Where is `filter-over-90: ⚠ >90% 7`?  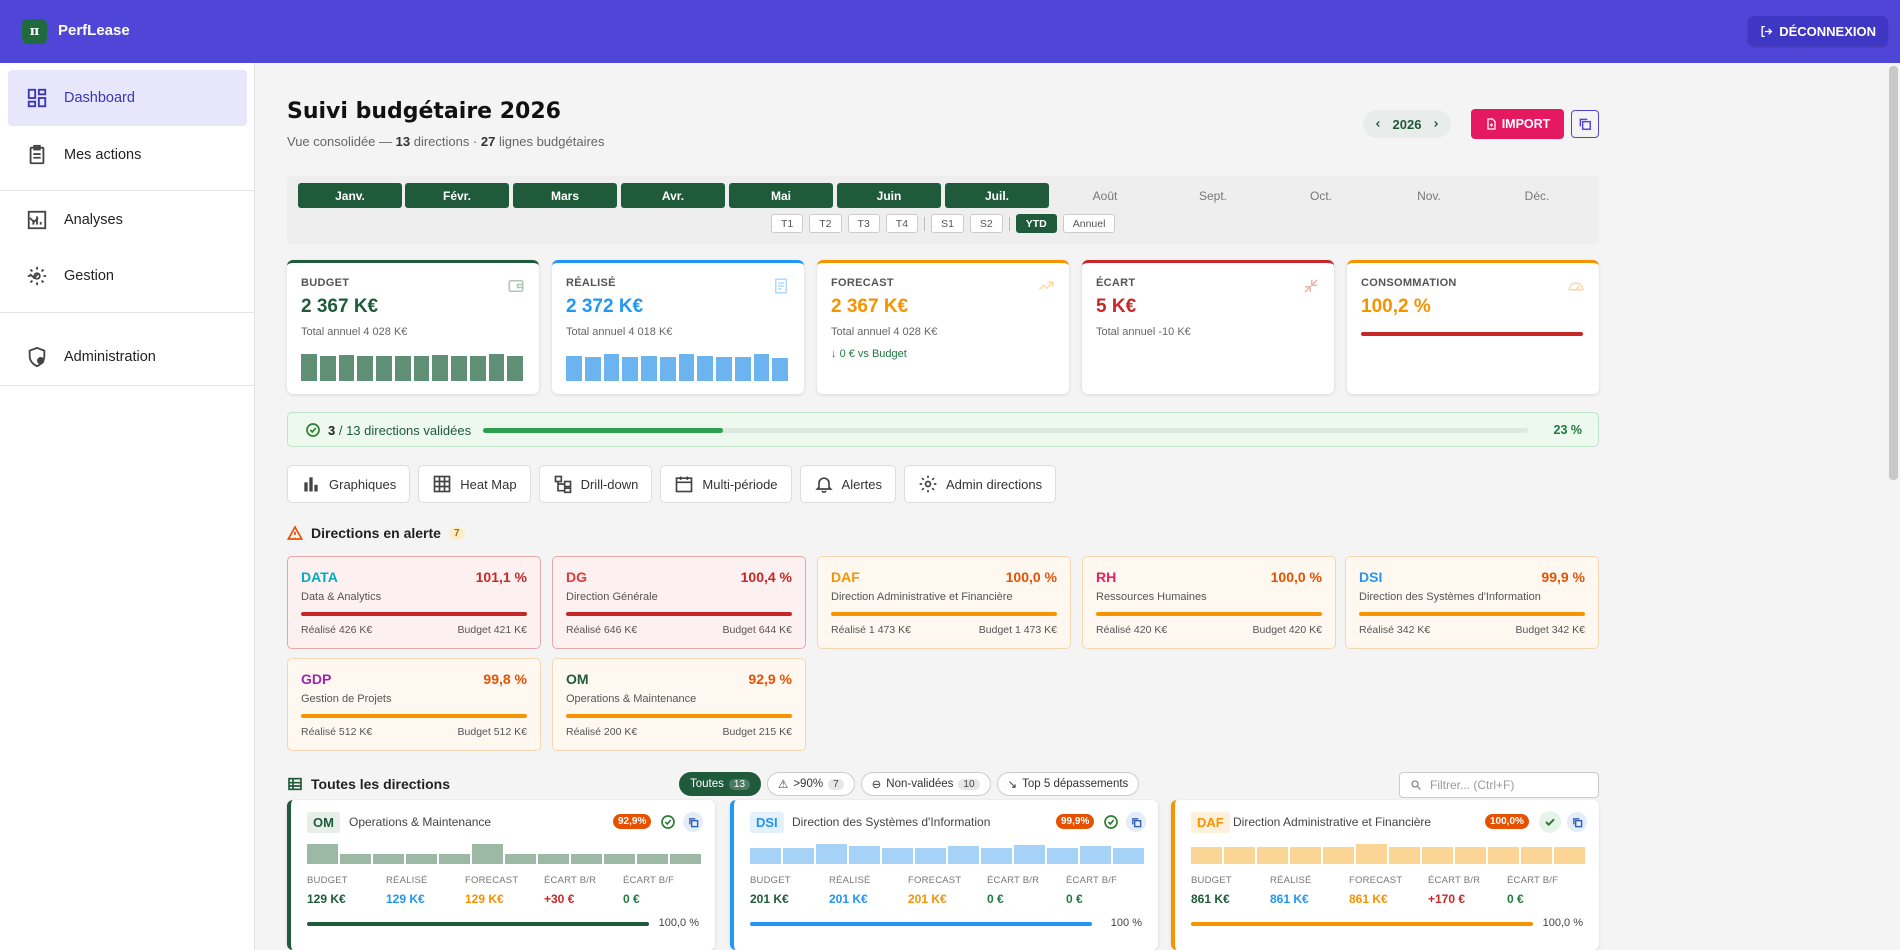 filter-over-90: ⚠ >90% 7 is located at coordinates (811, 784).